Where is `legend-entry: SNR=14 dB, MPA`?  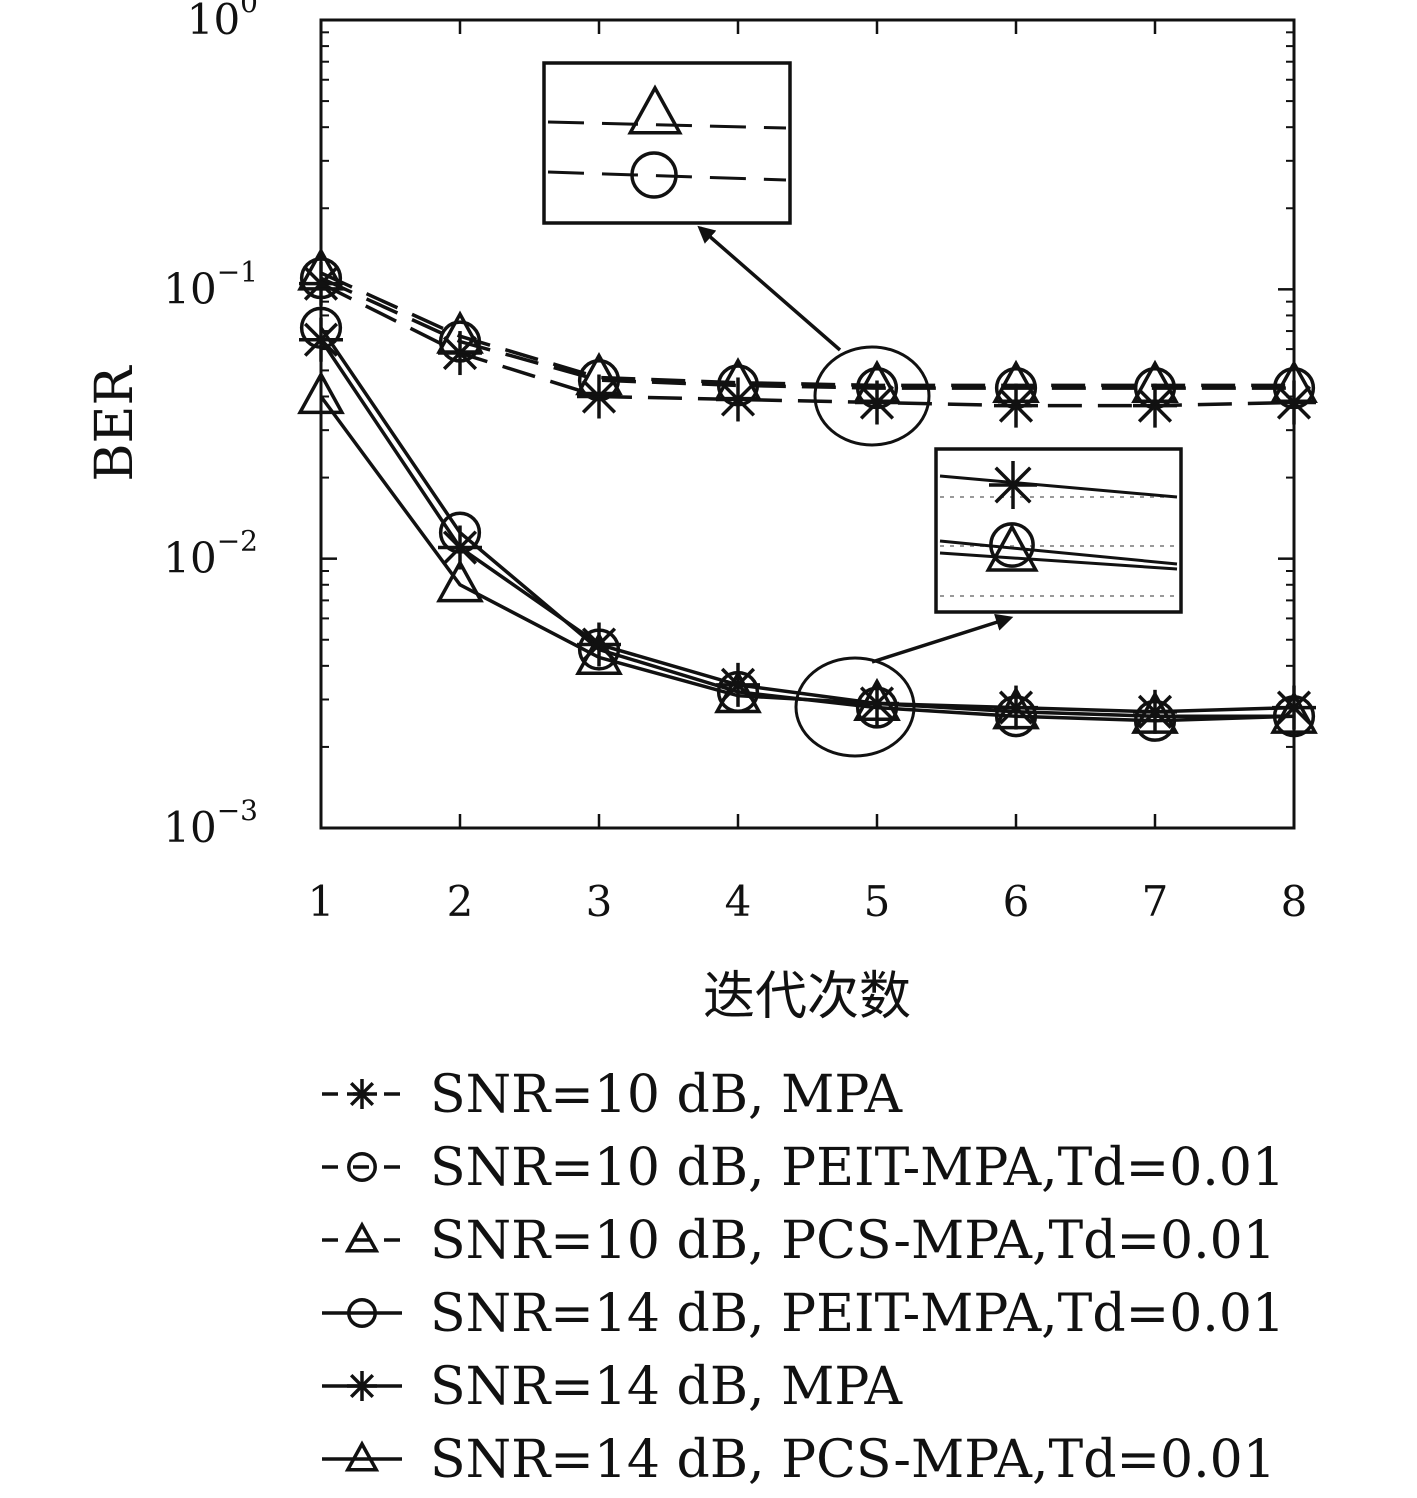 legend-entry: SNR=14 dB, MPA is located at coordinates (613, 1387).